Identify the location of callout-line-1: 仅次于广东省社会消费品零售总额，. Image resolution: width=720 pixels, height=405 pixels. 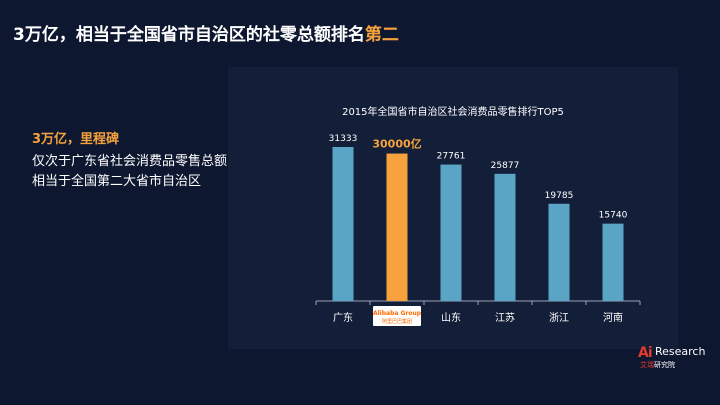
(136, 161).